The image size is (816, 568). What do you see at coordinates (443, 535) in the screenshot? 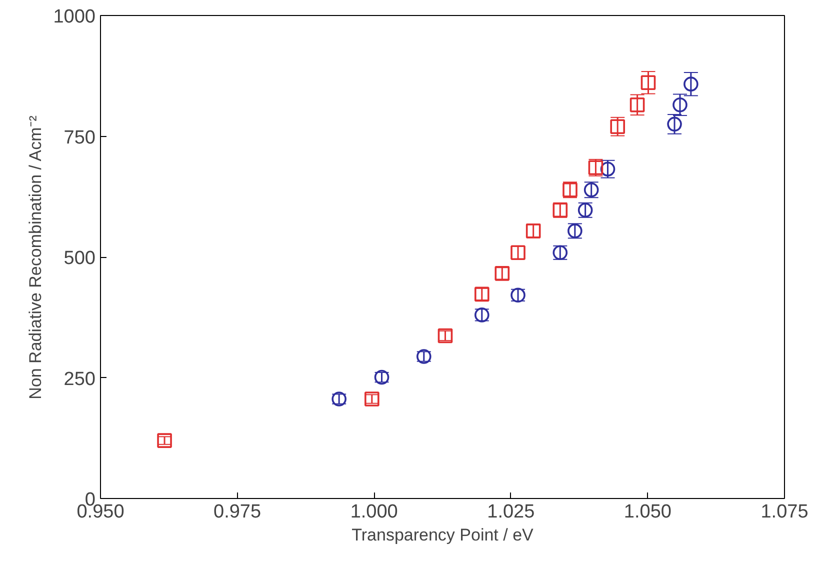
I see `x-axis-title: Transparency Point / eV` at bounding box center [443, 535].